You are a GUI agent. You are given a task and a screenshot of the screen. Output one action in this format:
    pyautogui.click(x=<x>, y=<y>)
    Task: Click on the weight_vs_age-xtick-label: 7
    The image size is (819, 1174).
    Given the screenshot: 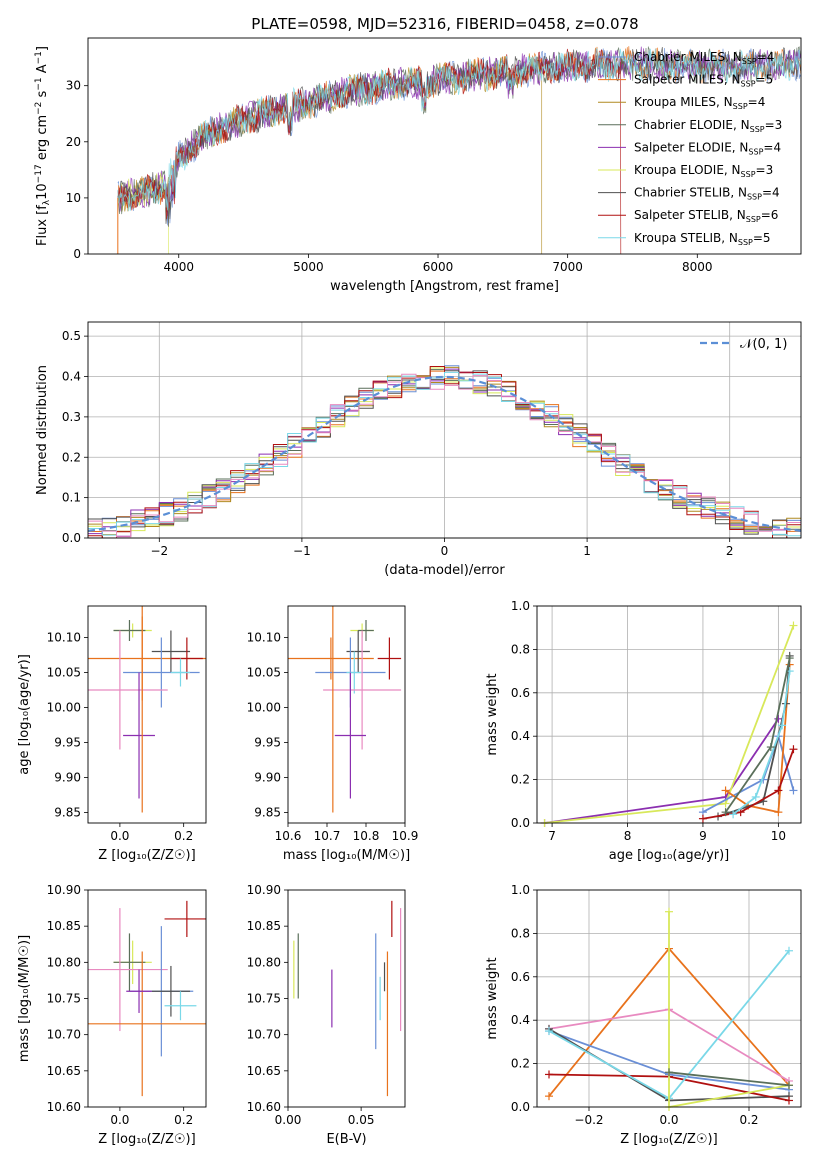 What is the action you would take?
    pyautogui.click(x=552, y=836)
    